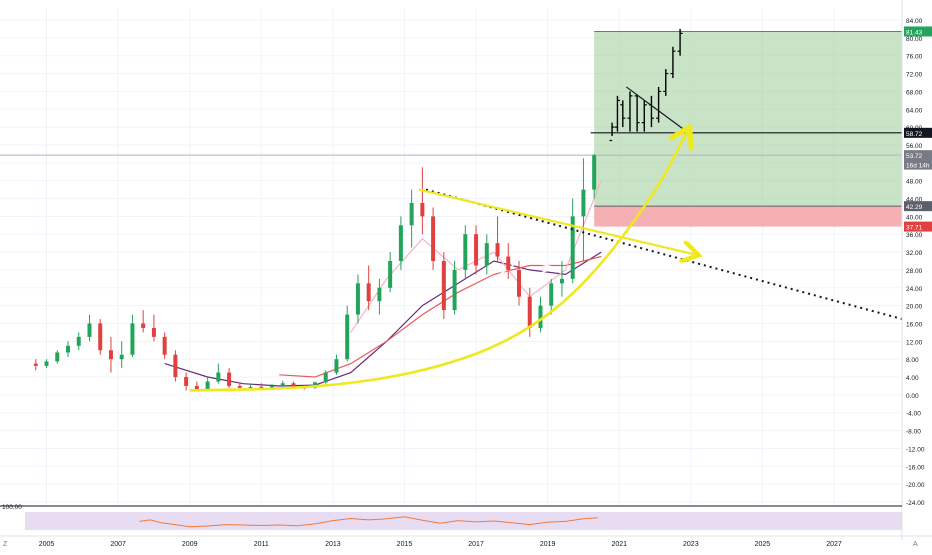  Describe the element at coordinates (914, 207) in the screenshot. I see `price-badge-label-entry: 42.29` at that location.